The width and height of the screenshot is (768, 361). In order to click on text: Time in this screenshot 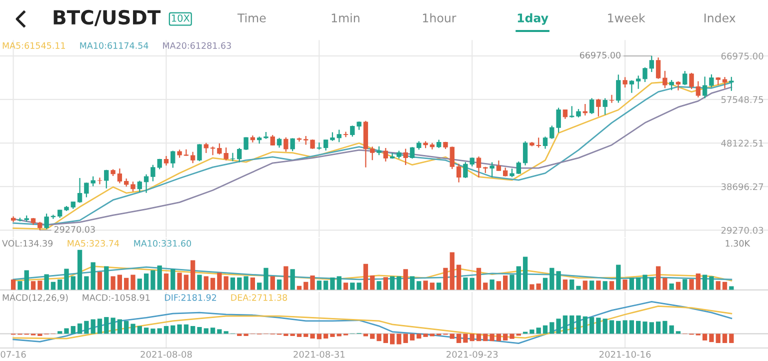, I will do `click(251, 17)`.